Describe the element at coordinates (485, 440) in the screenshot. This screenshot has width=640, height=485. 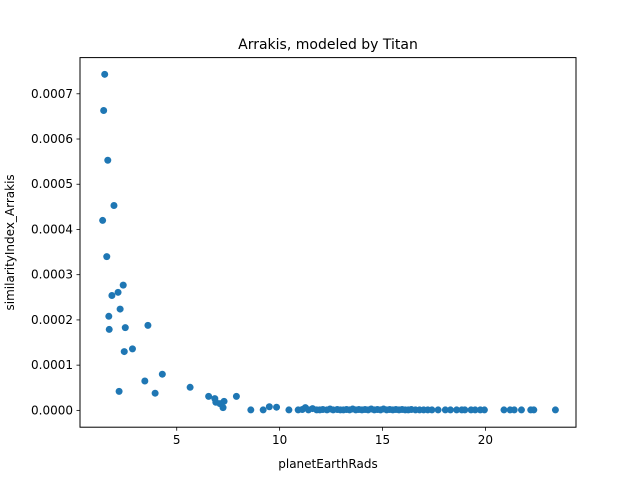
I see `x-tick-label: 20` at that location.